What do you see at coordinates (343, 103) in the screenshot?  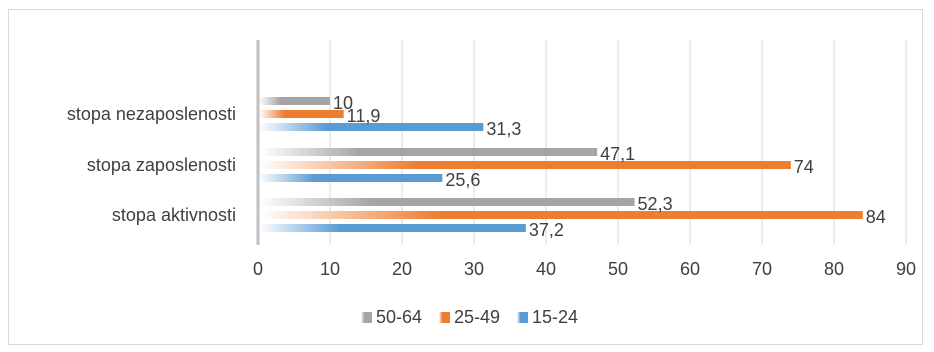 I see `data-label: 10` at bounding box center [343, 103].